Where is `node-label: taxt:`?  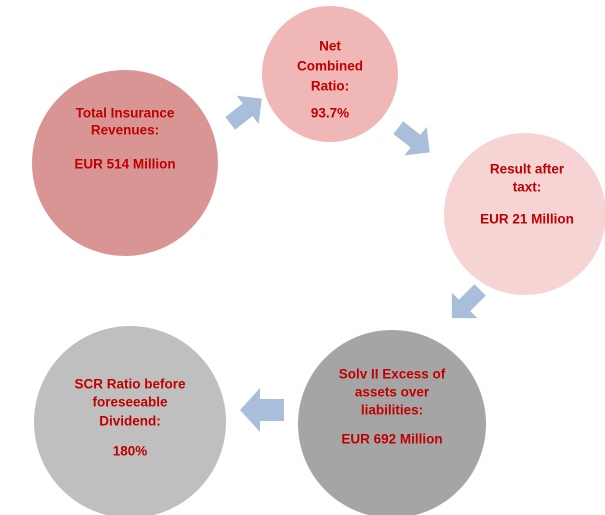 node-label: taxt: is located at coordinates (527, 187).